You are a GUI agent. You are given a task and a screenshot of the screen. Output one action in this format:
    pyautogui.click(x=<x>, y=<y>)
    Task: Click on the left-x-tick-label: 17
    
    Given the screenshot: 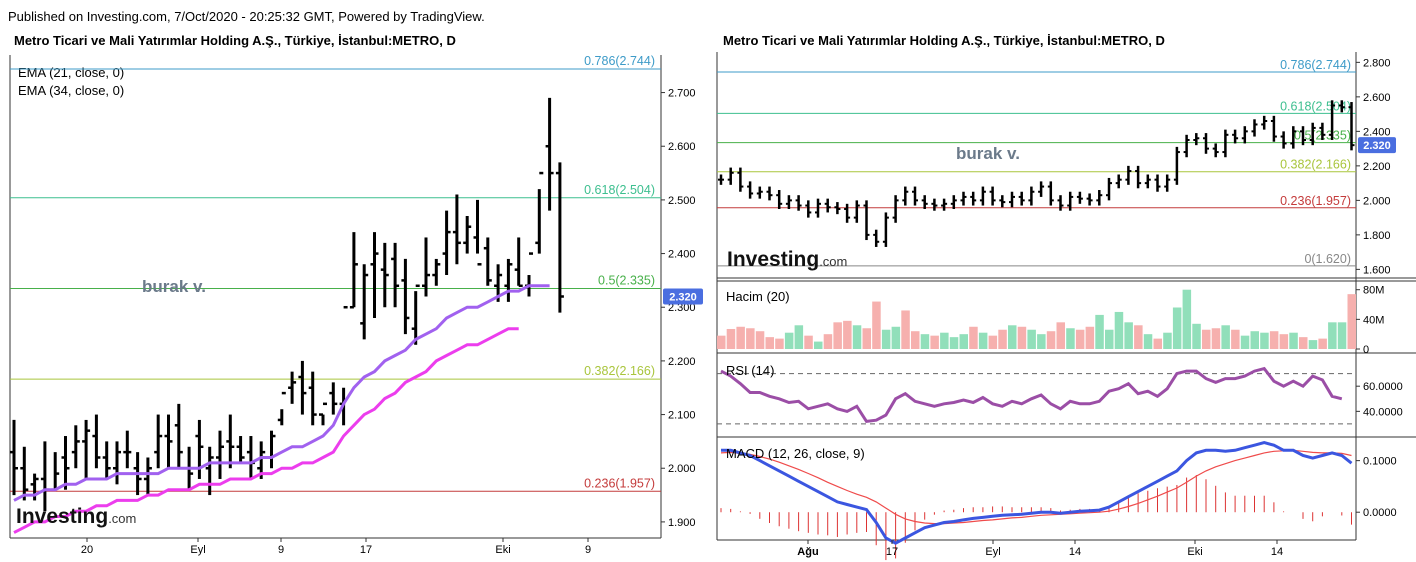 What is the action you would take?
    pyautogui.click(x=366, y=550)
    